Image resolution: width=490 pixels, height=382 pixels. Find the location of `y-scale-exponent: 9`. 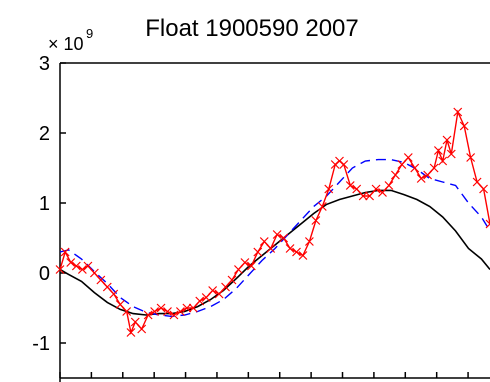

y-scale-exponent: 9 is located at coordinates (89, 33).